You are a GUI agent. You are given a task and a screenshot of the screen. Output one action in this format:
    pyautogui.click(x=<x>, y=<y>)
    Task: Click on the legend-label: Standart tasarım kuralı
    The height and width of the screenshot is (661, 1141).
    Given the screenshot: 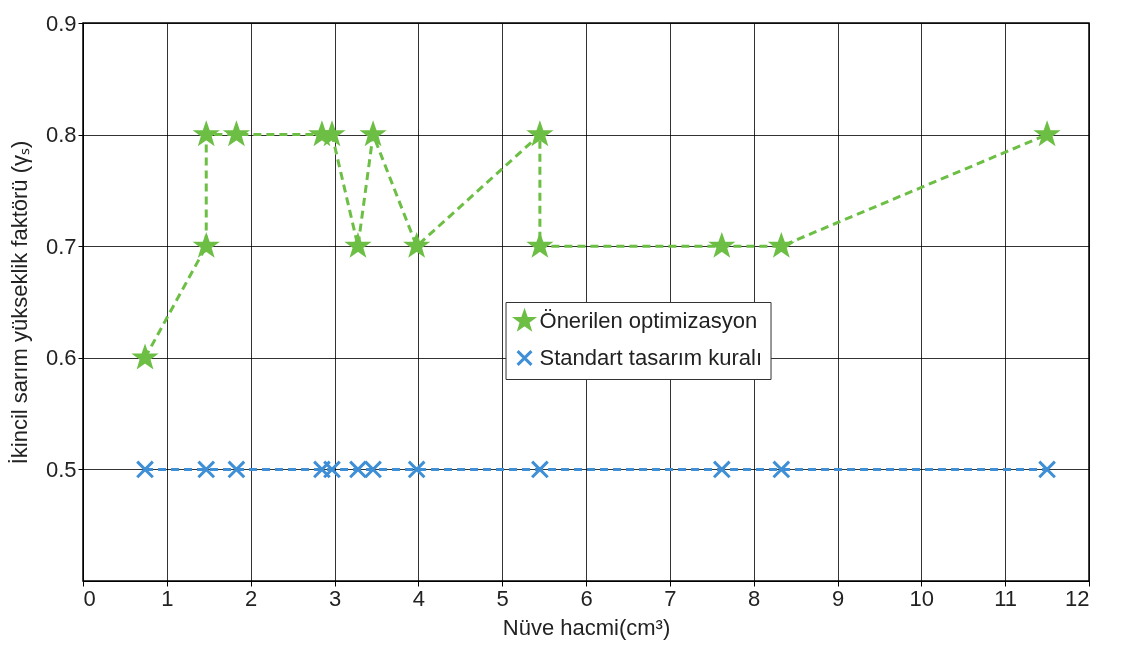 What is the action you would take?
    pyautogui.click(x=651, y=357)
    